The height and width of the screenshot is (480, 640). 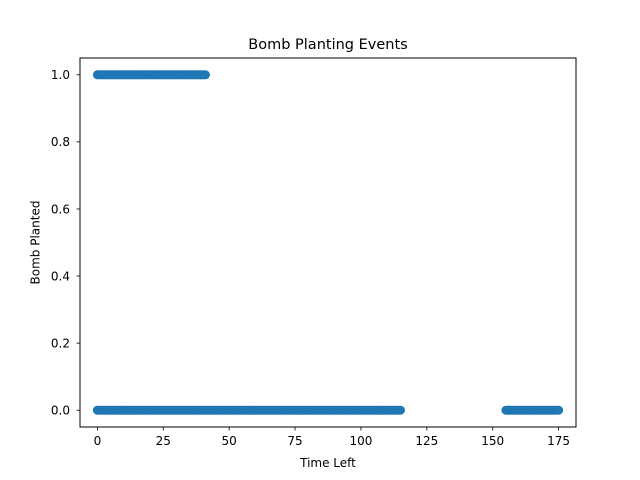 I want to click on y-tick-label: 0.0, so click(x=60, y=411).